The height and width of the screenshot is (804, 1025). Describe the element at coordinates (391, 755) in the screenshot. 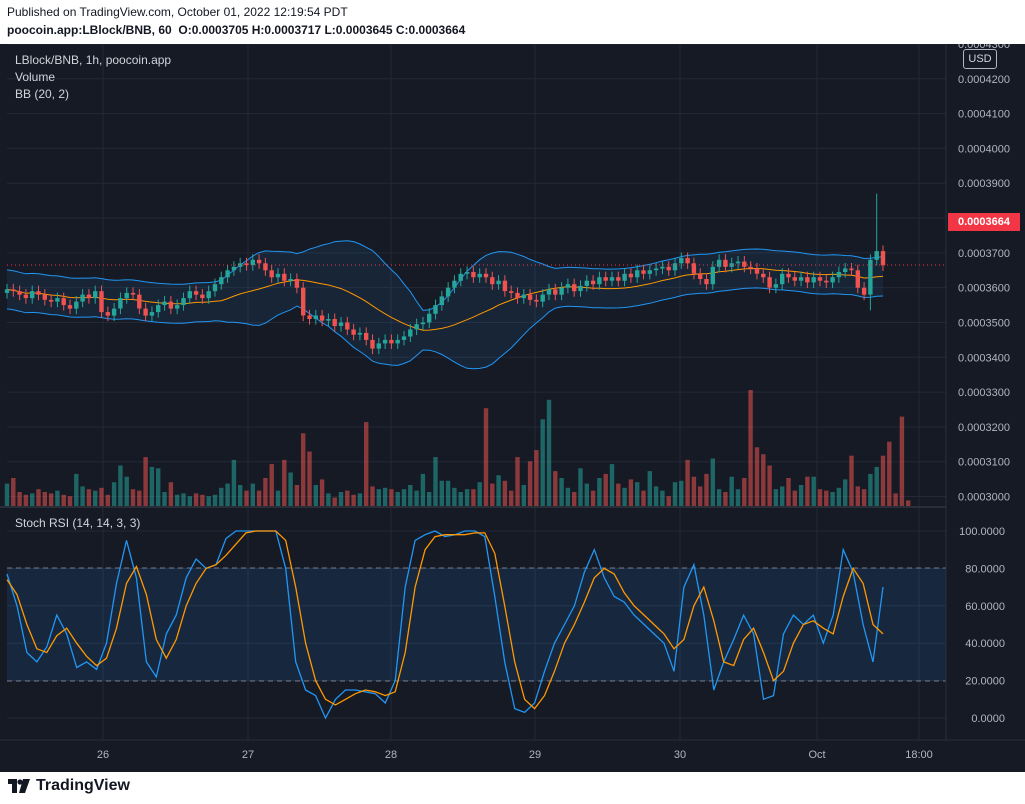

I see `time-tick-label: 28` at that location.